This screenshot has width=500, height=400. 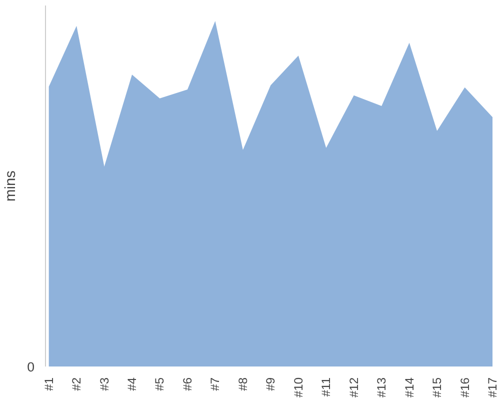 What do you see at coordinates (132, 384) in the screenshot?
I see `x-tick-label: #4` at bounding box center [132, 384].